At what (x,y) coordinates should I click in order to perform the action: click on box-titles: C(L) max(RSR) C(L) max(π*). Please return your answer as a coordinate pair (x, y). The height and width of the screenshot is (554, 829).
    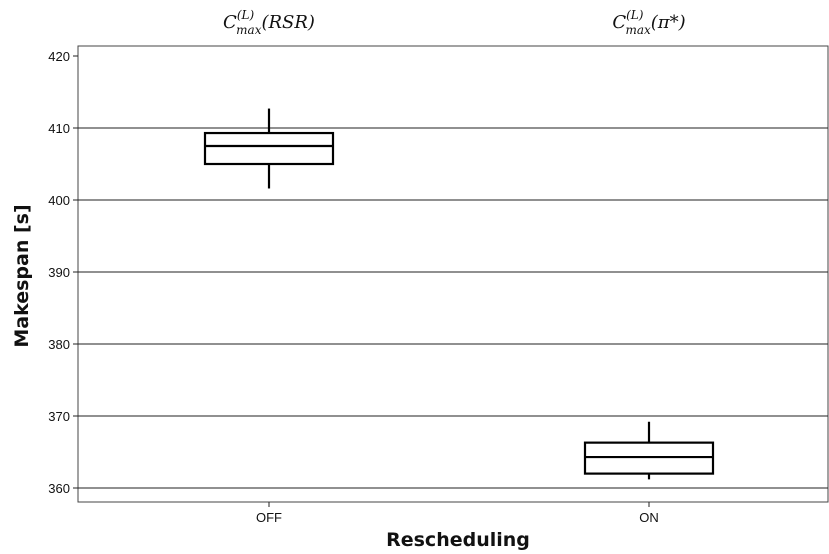
    Looking at the image, I should click on (454, 22).